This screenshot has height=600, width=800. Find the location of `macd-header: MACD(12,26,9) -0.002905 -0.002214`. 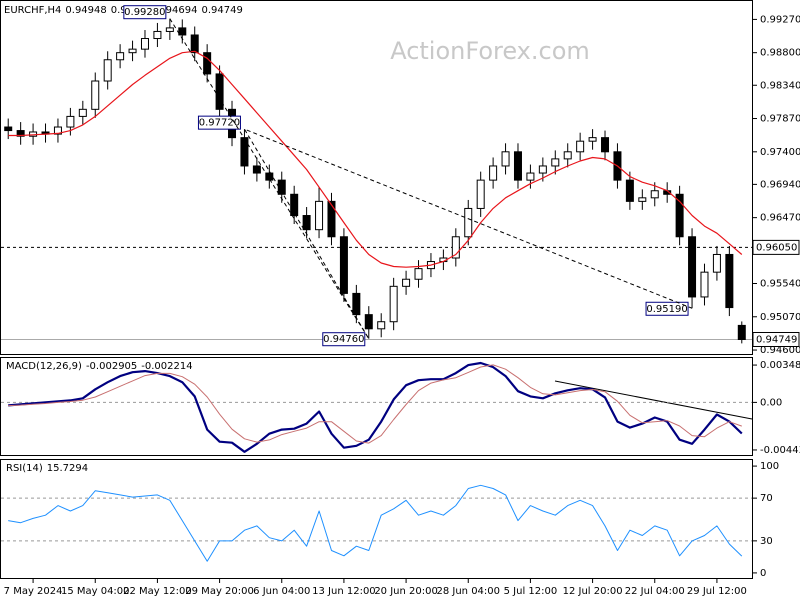

macd-header: MACD(12,26,9) -0.002905 -0.002214 is located at coordinates (99, 366).